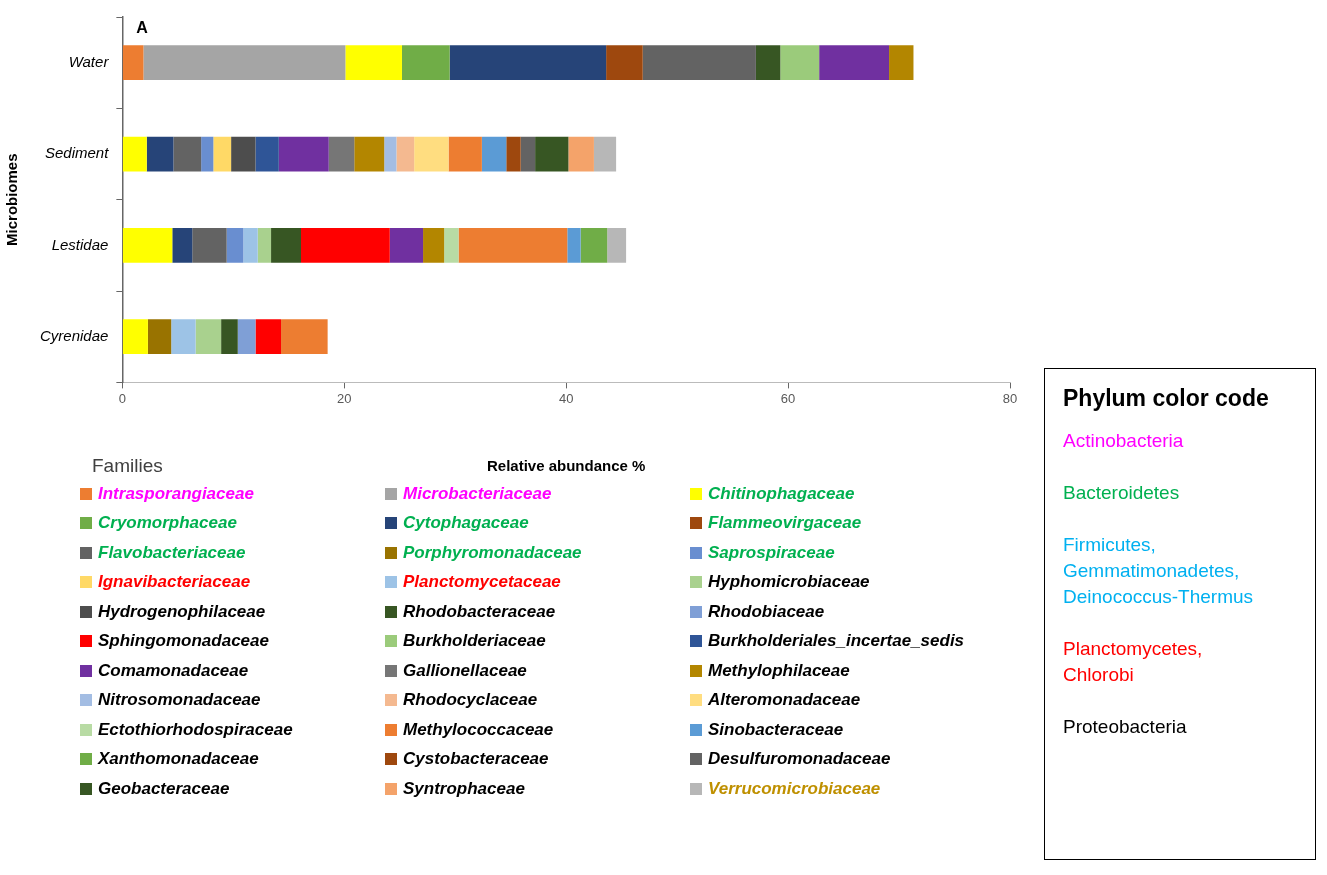 The height and width of the screenshot is (875, 1327). Describe the element at coordinates (176, 493) in the screenshot. I see `legend-label: Intrasporangiaceae` at that location.